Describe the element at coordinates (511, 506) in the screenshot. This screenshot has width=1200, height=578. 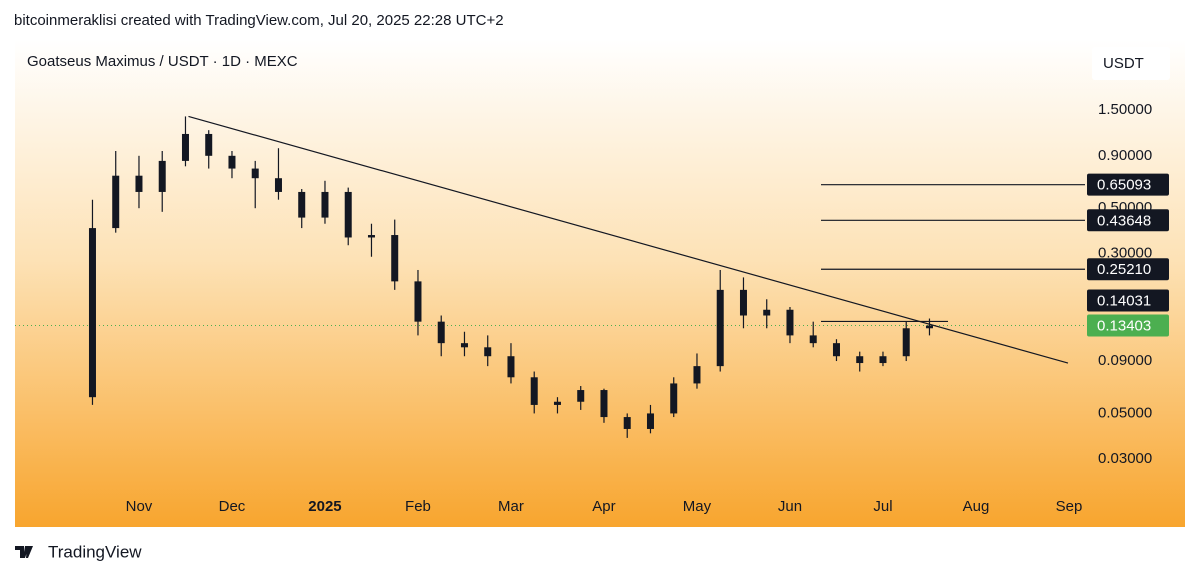
I see `x-tick-label: Mar` at that location.